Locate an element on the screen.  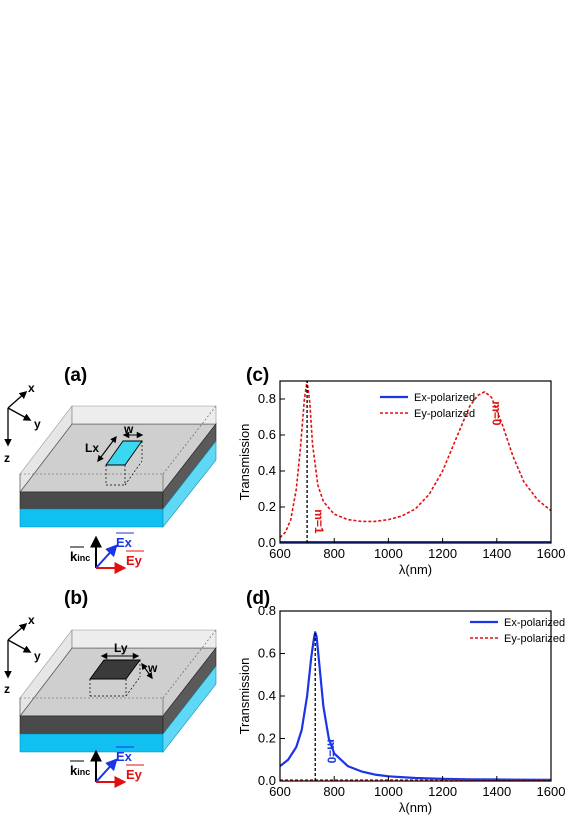
mode-annotation: m=1 is located at coordinates (319, 521).